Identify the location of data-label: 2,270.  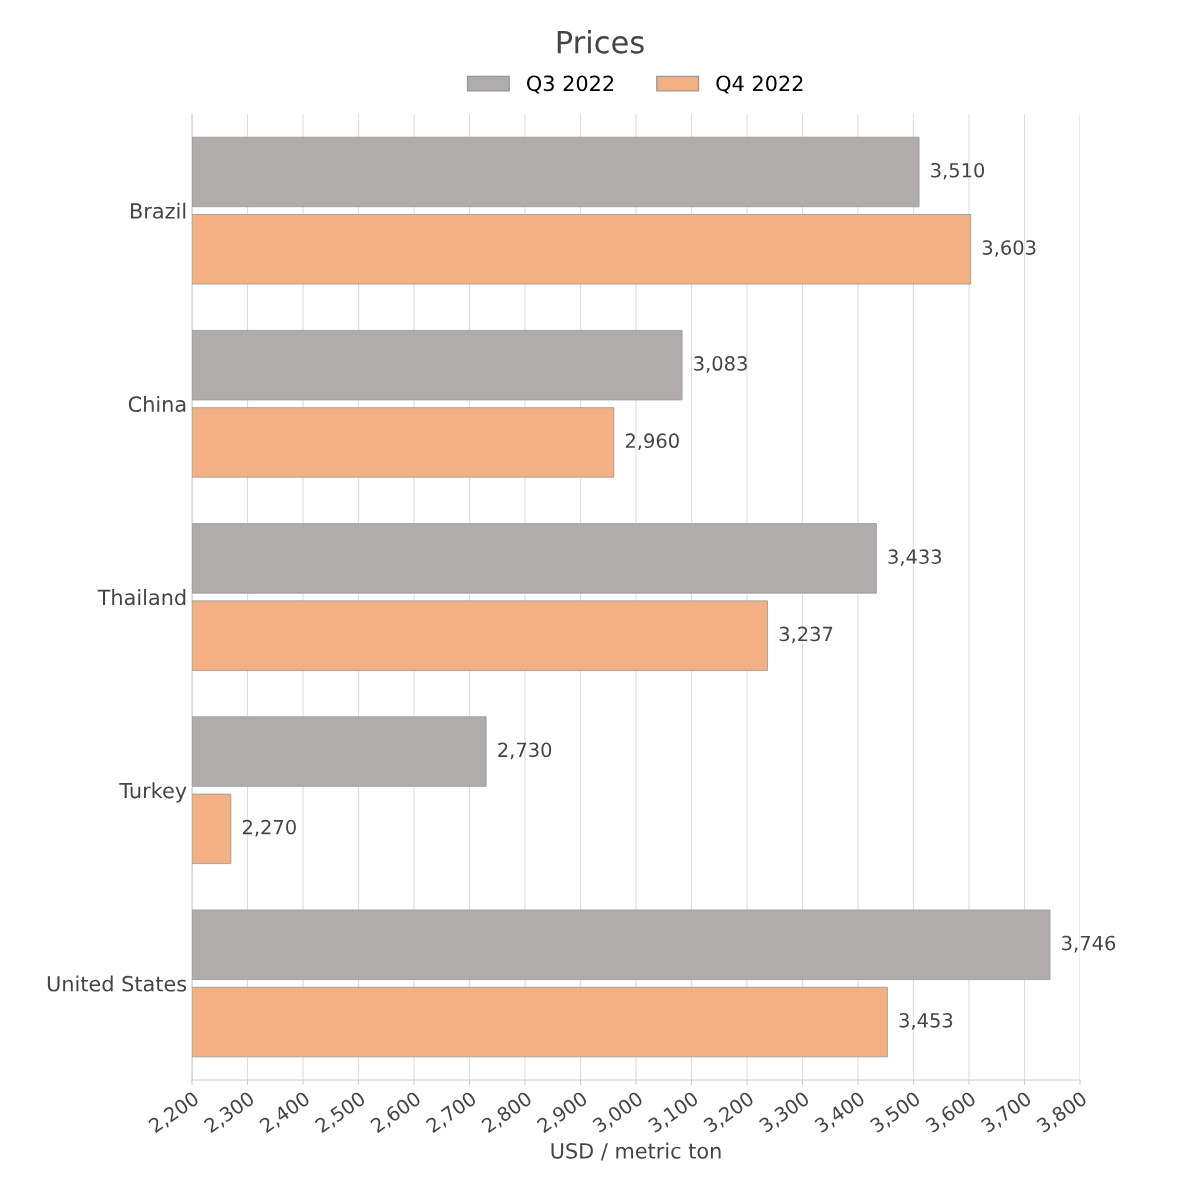
(269, 828).